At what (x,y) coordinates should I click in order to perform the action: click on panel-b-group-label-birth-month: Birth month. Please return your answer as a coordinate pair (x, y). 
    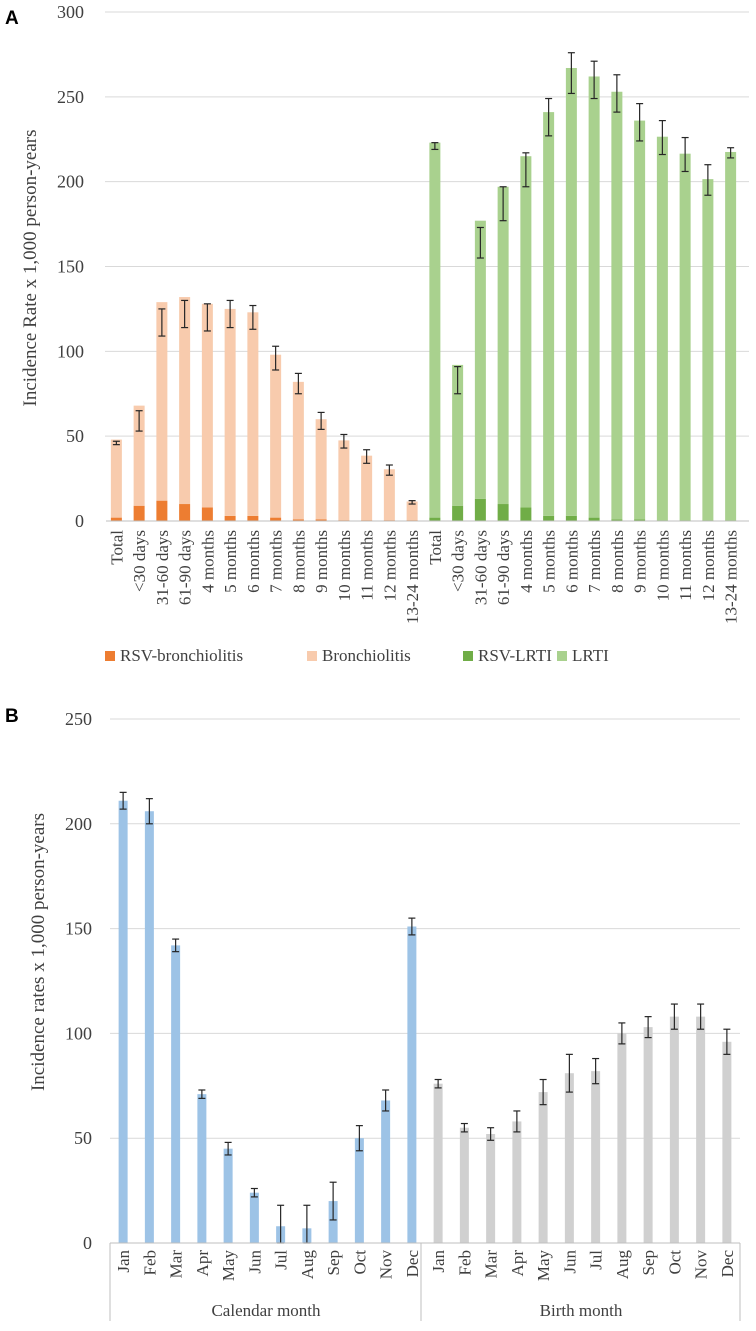
    Looking at the image, I should click on (581, 1310).